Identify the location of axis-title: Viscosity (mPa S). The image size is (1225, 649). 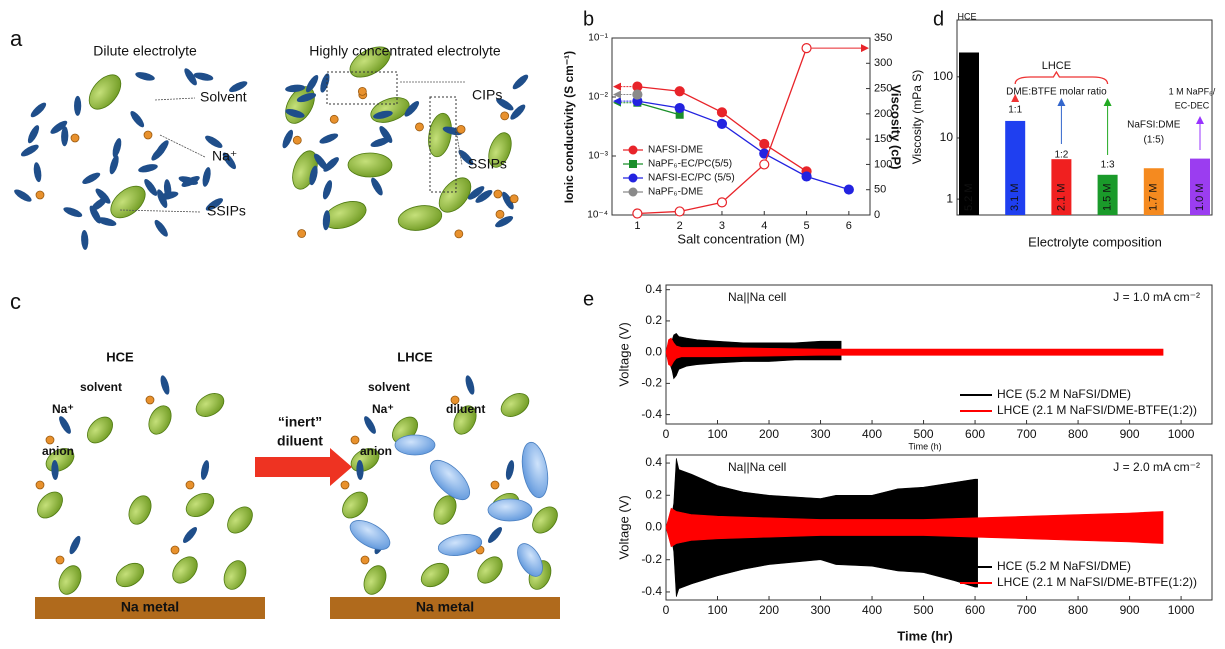
(917, 117).